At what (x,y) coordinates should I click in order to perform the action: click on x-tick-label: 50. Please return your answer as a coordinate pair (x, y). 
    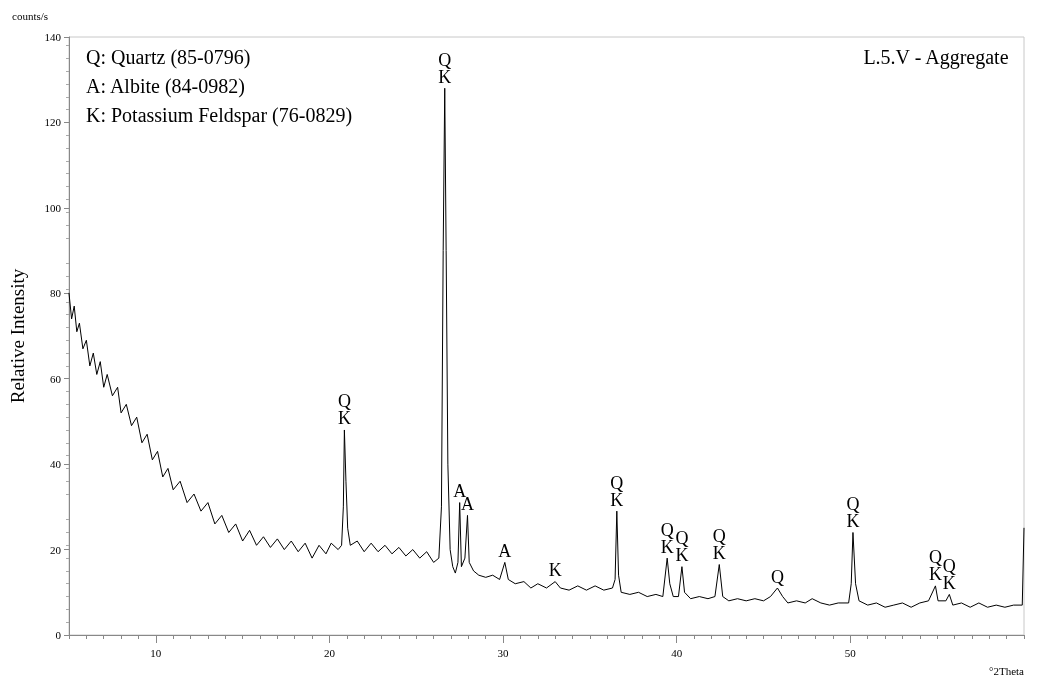
    Looking at the image, I should click on (850, 652).